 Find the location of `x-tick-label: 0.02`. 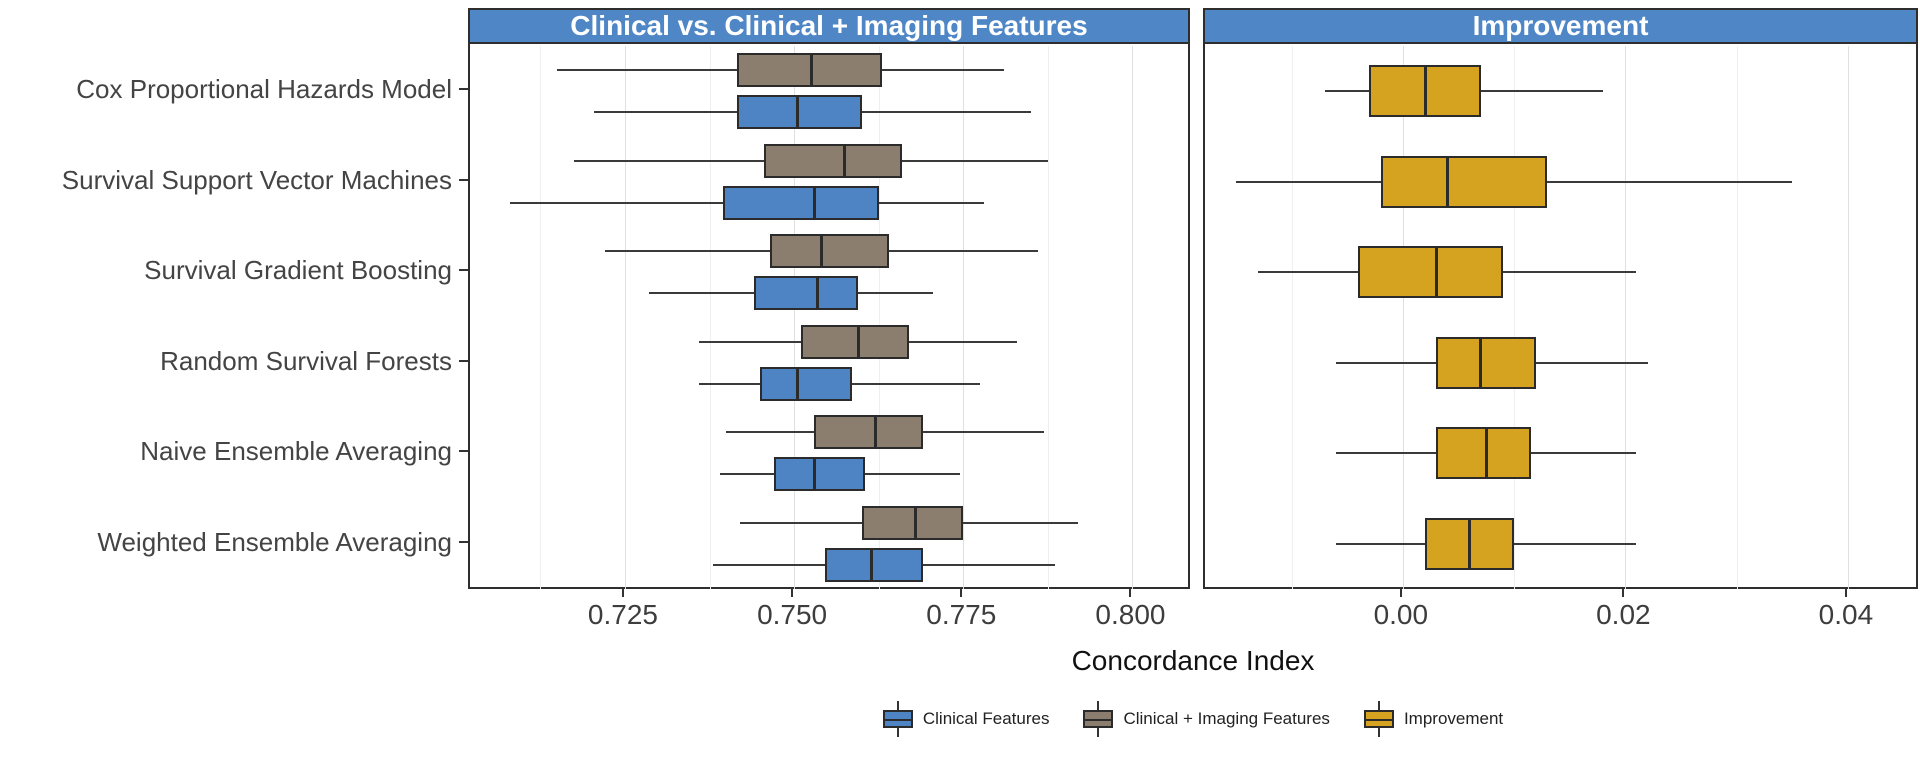

x-tick-label: 0.02 is located at coordinates (1623, 614).